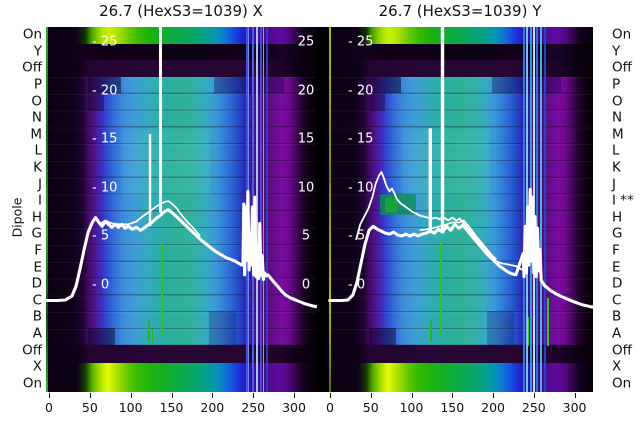 The image size is (640, 440). Describe the element at coordinates (357, 284) in the screenshot. I see `y-tick-label-internal: - 0` at that location.